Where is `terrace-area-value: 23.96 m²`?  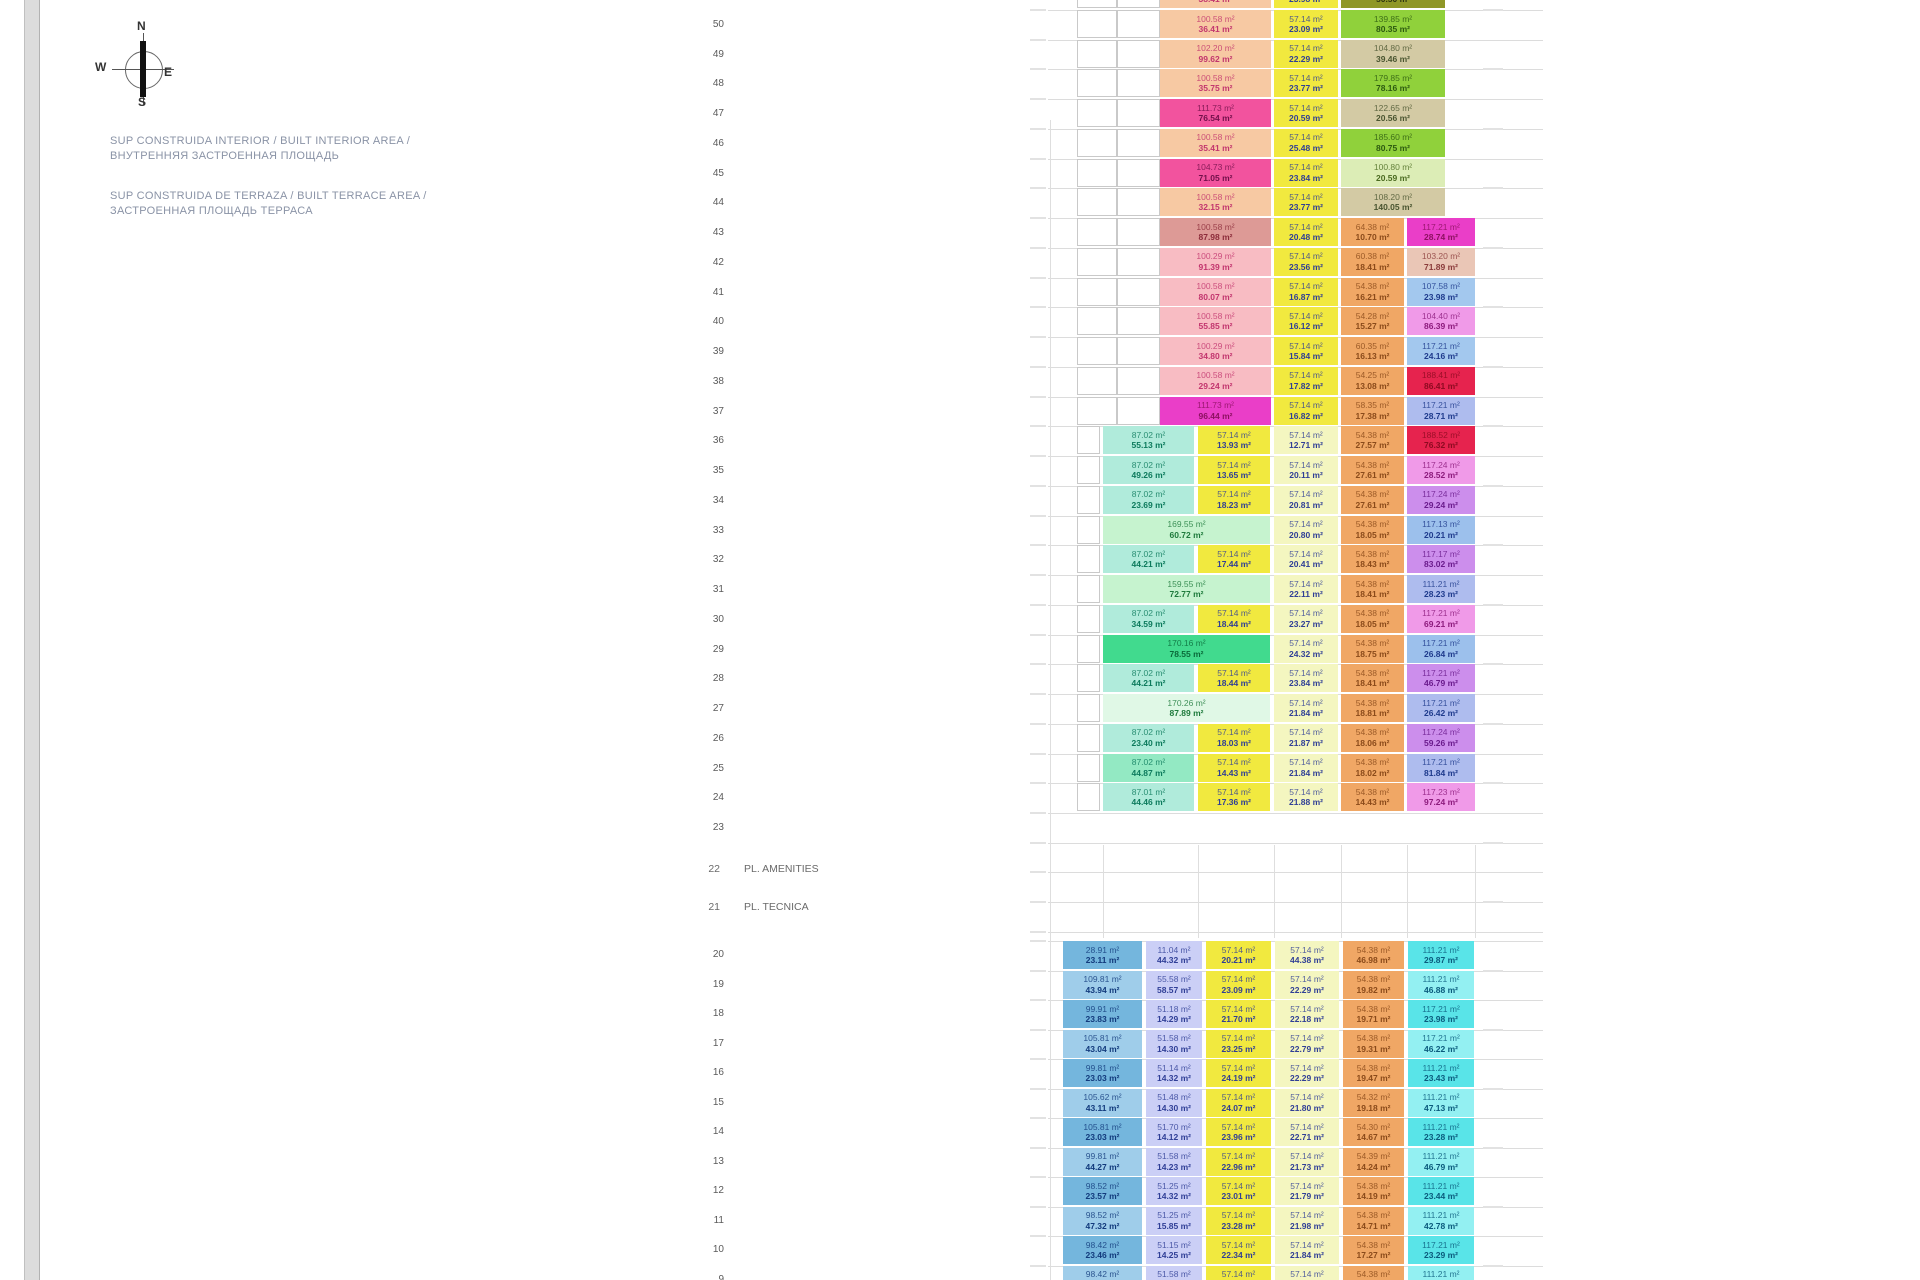
terrace-area-value: 23.96 m² is located at coordinates (1238, 1137).